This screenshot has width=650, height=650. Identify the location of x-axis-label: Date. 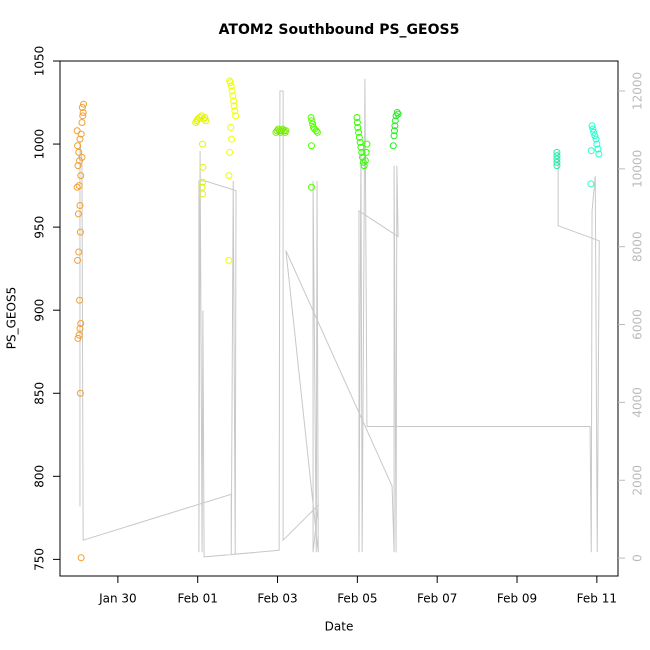
(339, 627).